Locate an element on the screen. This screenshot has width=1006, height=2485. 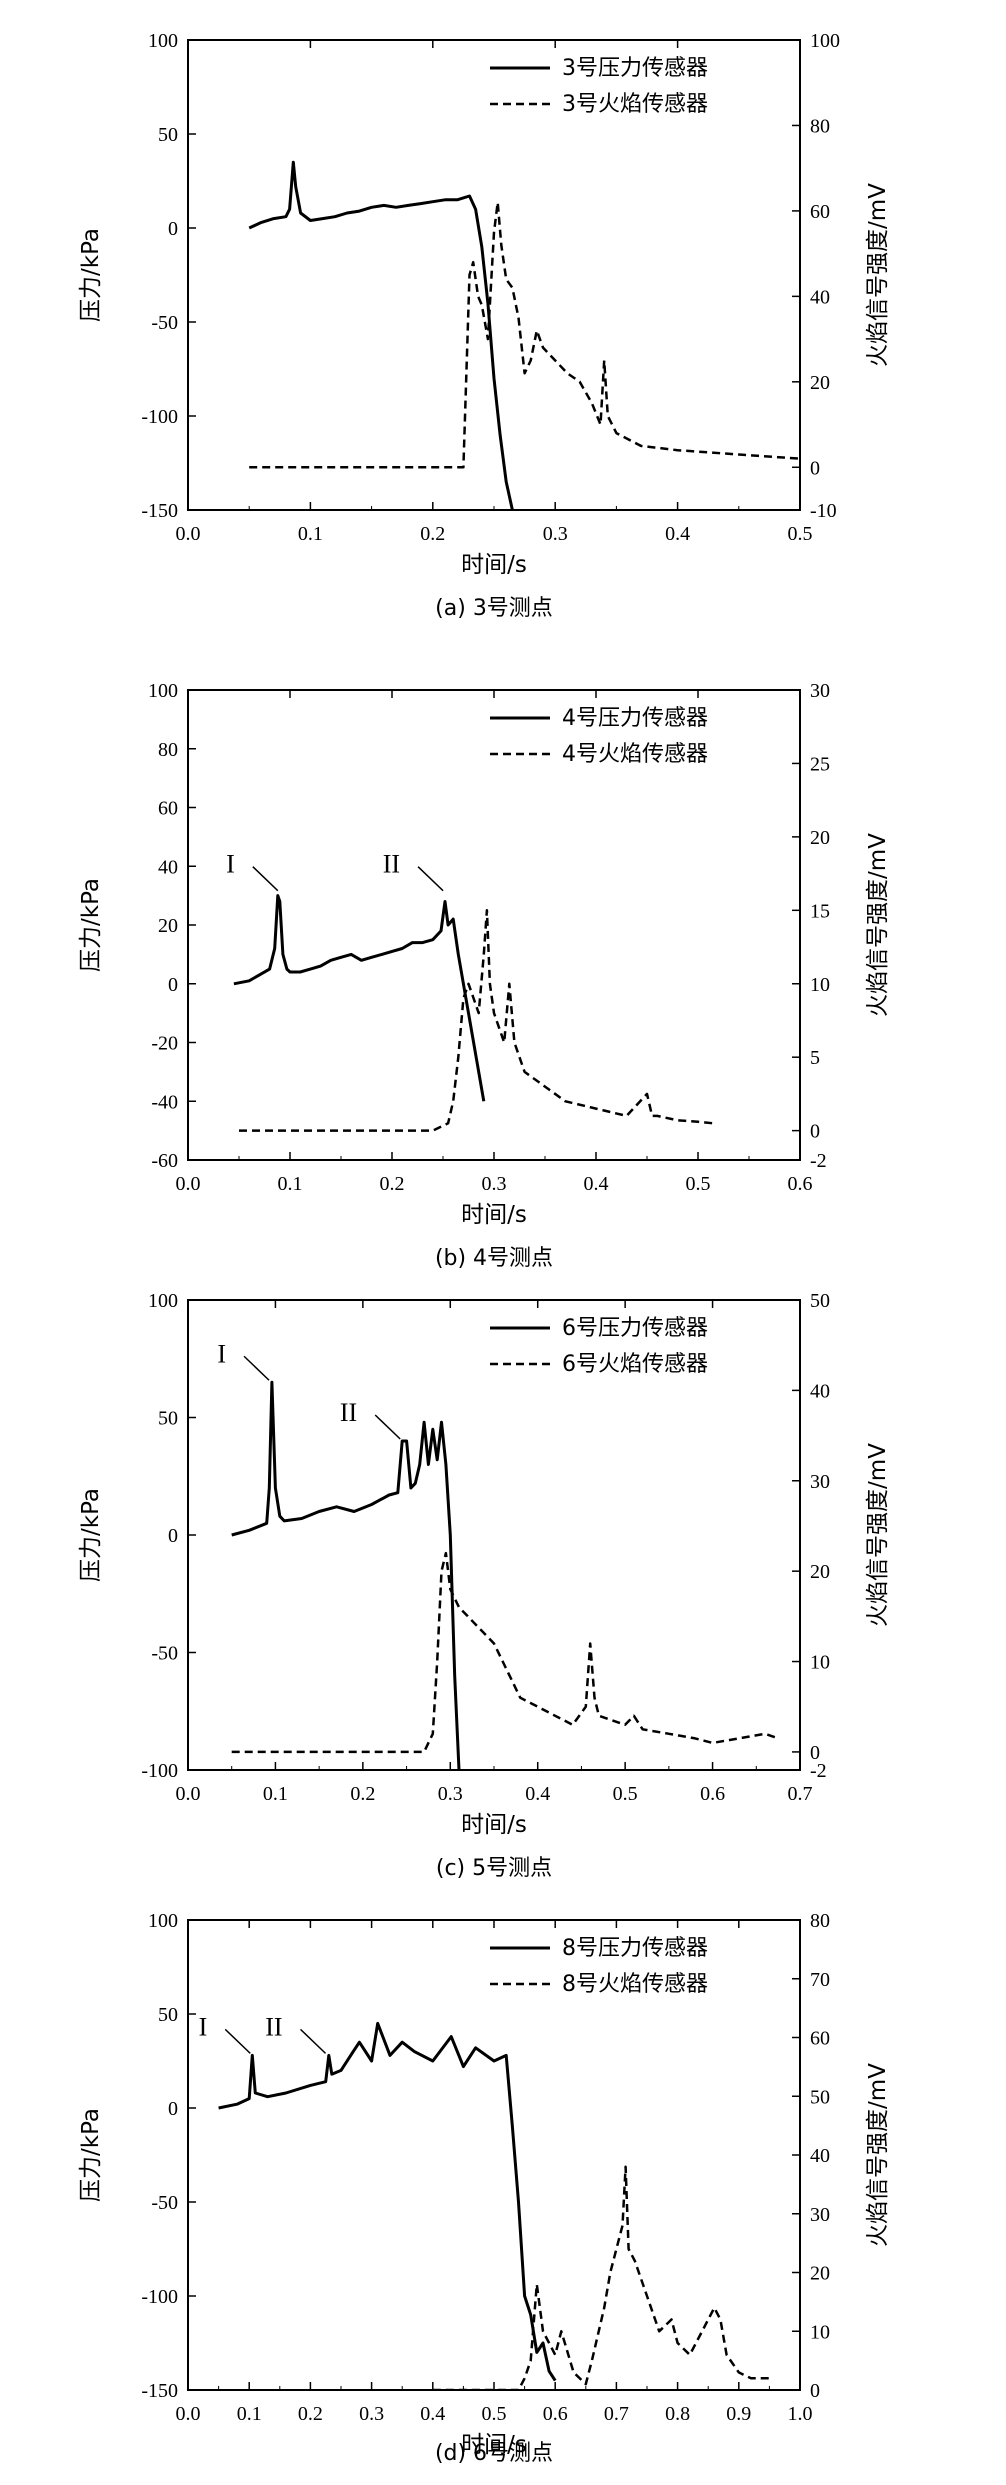
legend-label: 3号火焰传感器 is located at coordinates (635, 104).